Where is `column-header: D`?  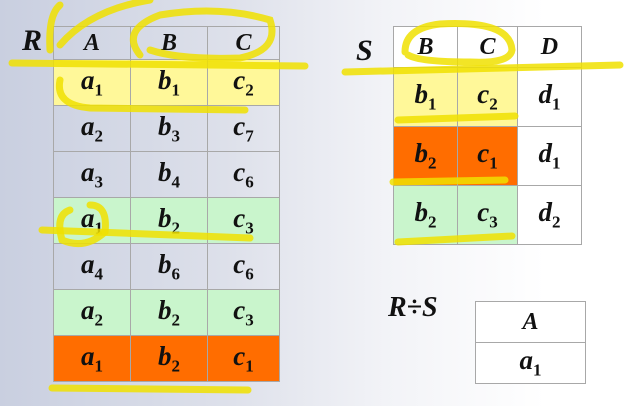
column-header: D is located at coordinates (549, 47).